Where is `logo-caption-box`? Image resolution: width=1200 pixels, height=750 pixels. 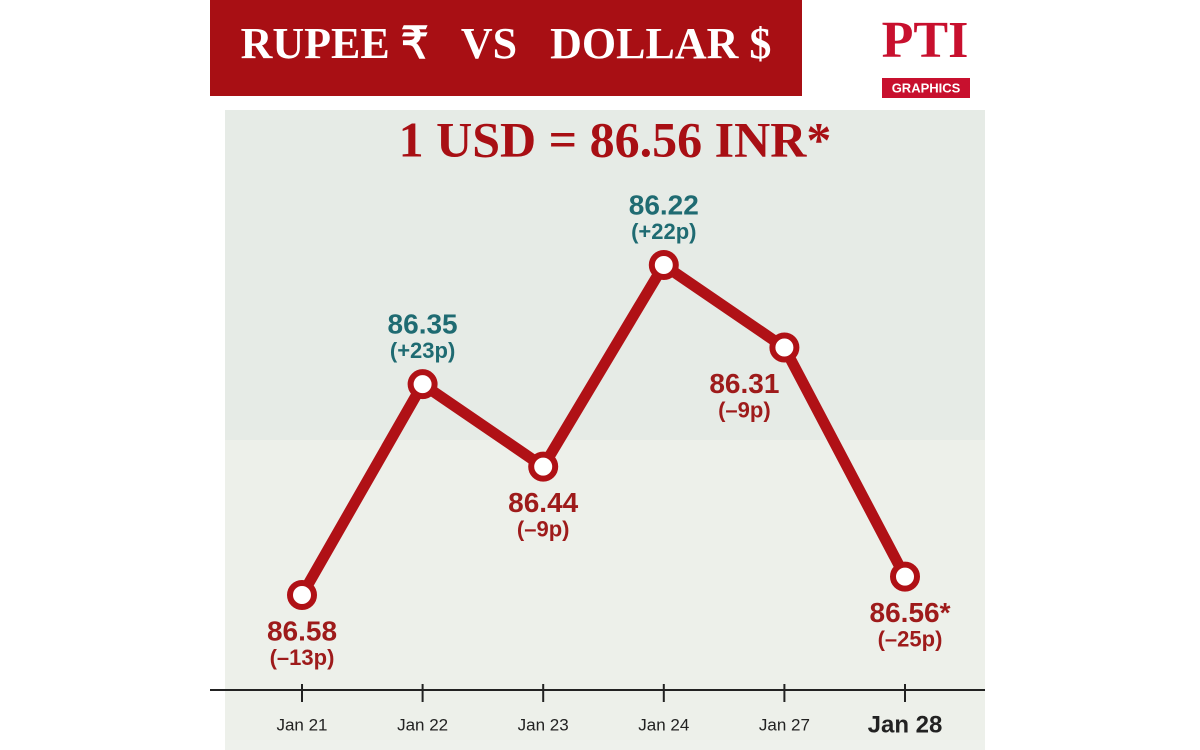 logo-caption-box is located at coordinates (926, 88).